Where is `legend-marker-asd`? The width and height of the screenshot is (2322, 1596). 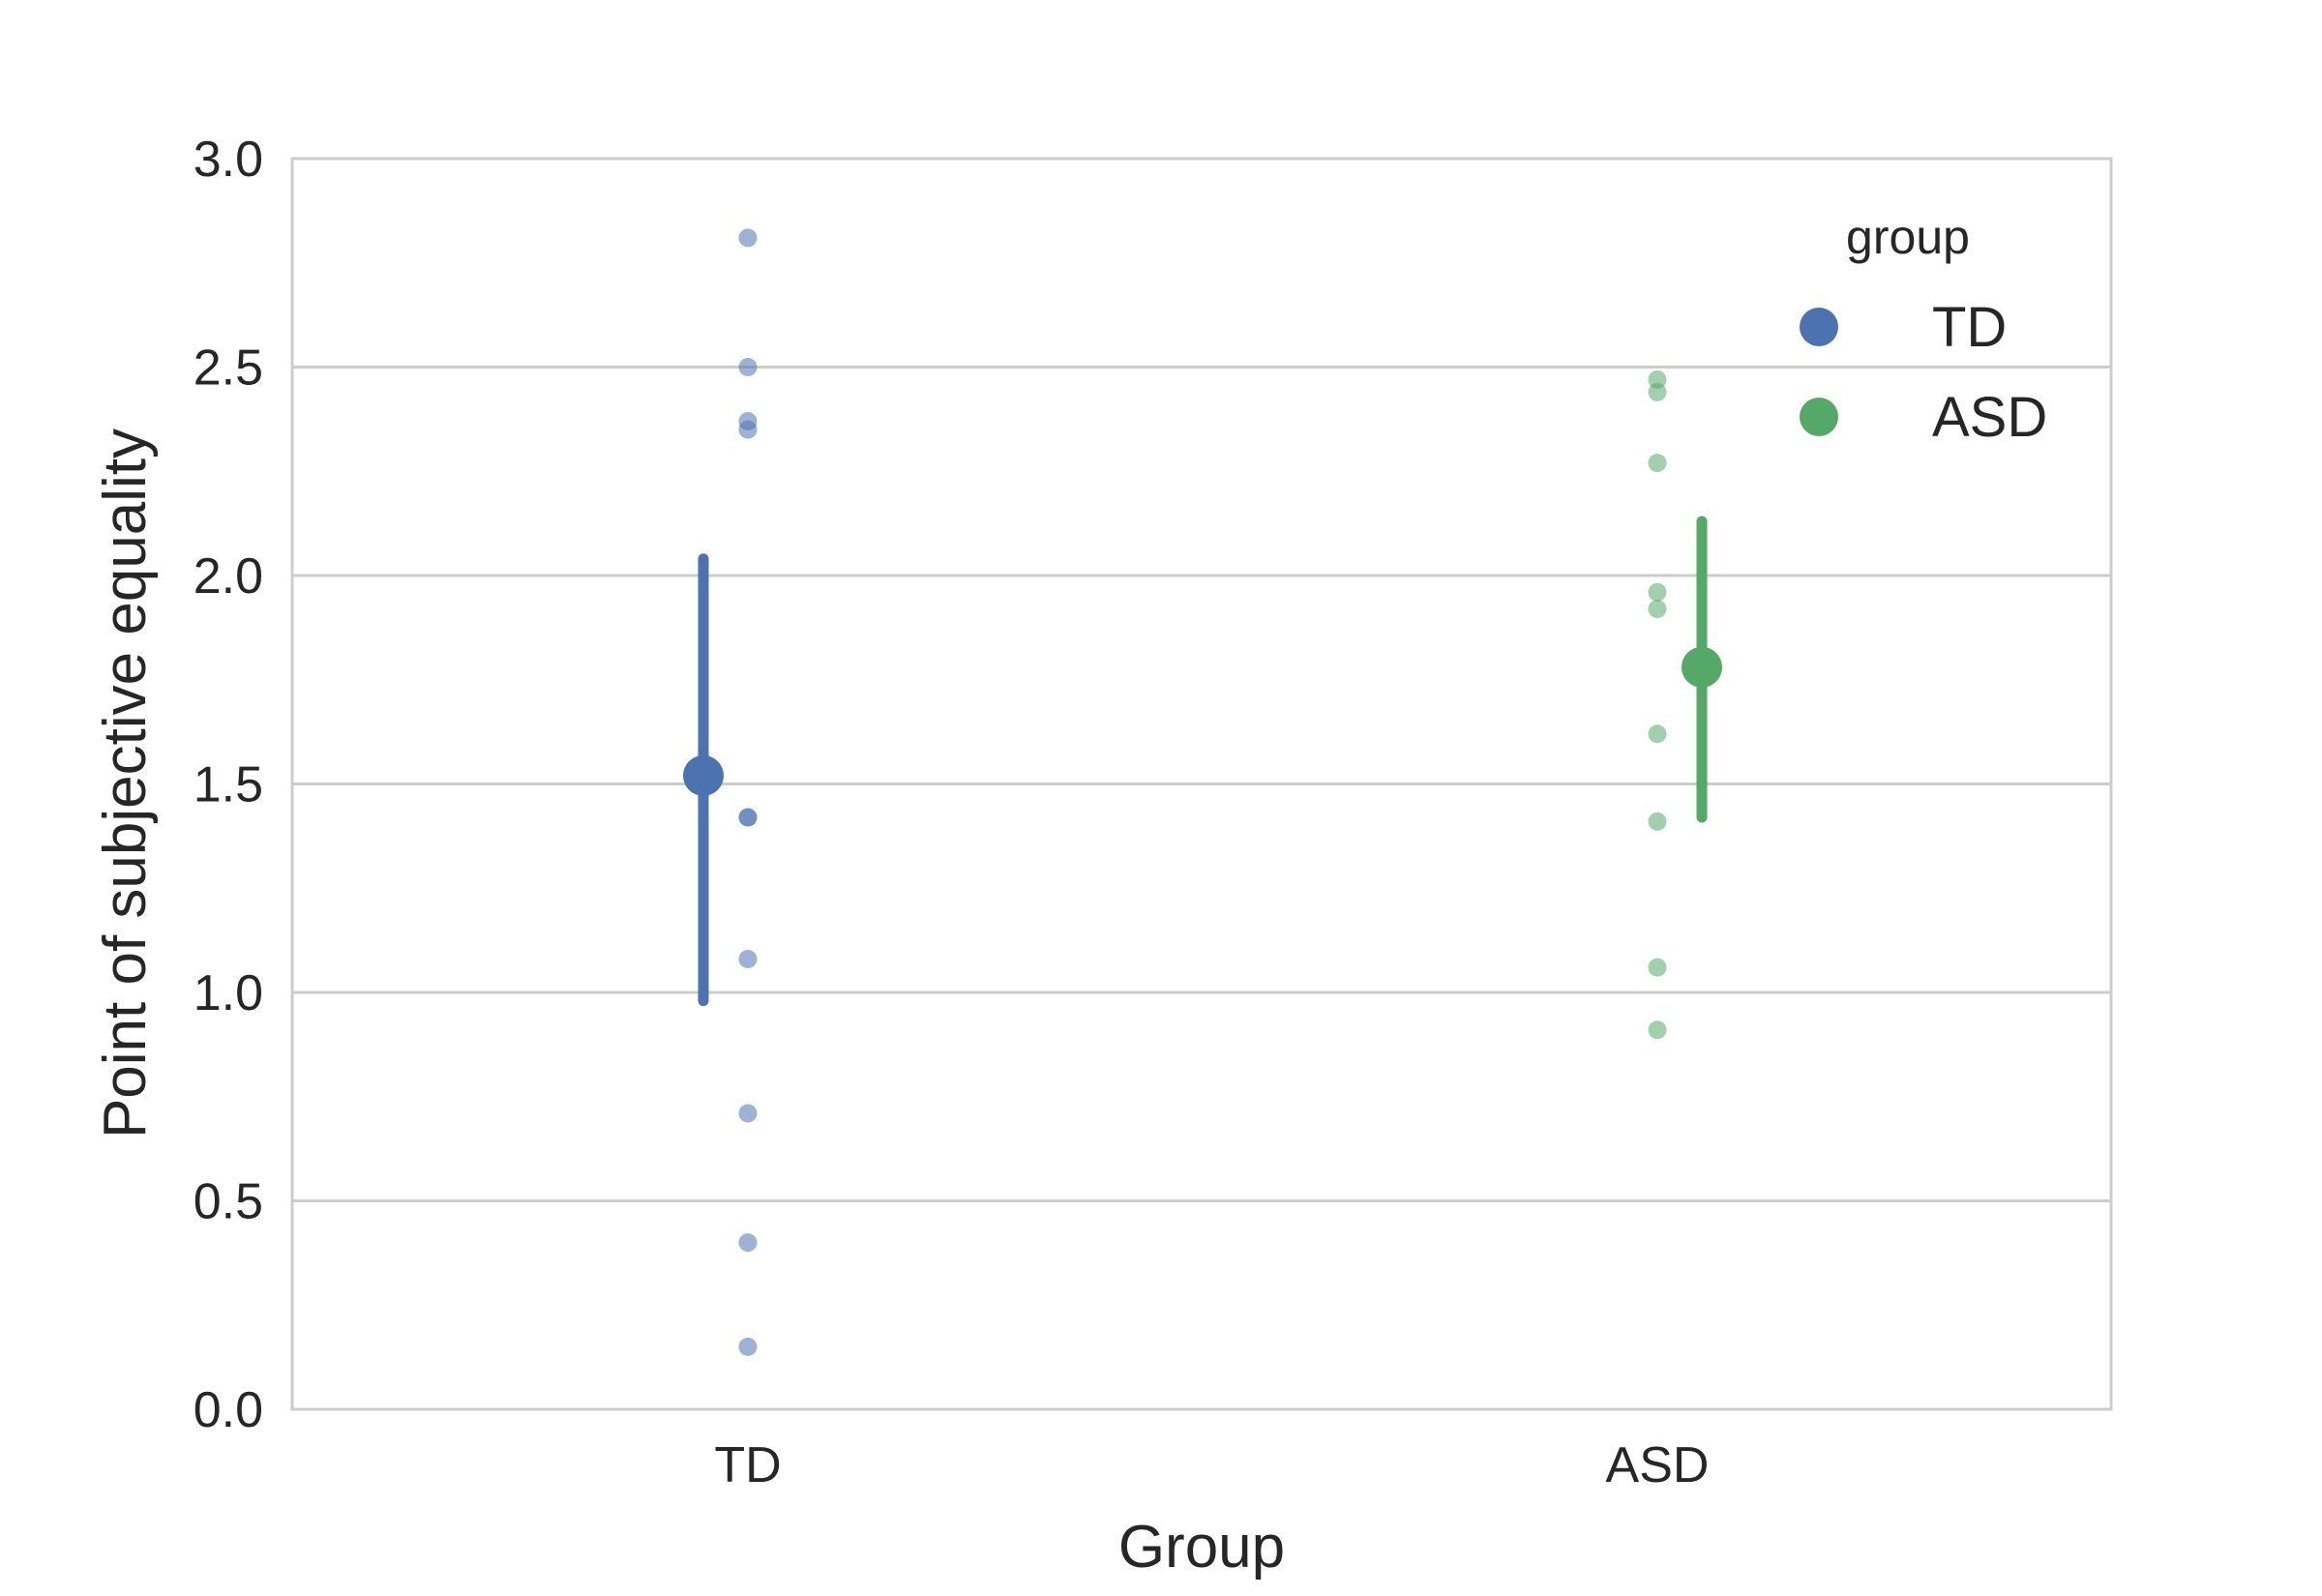
legend-marker-asd is located at coordinates (1819, 417).